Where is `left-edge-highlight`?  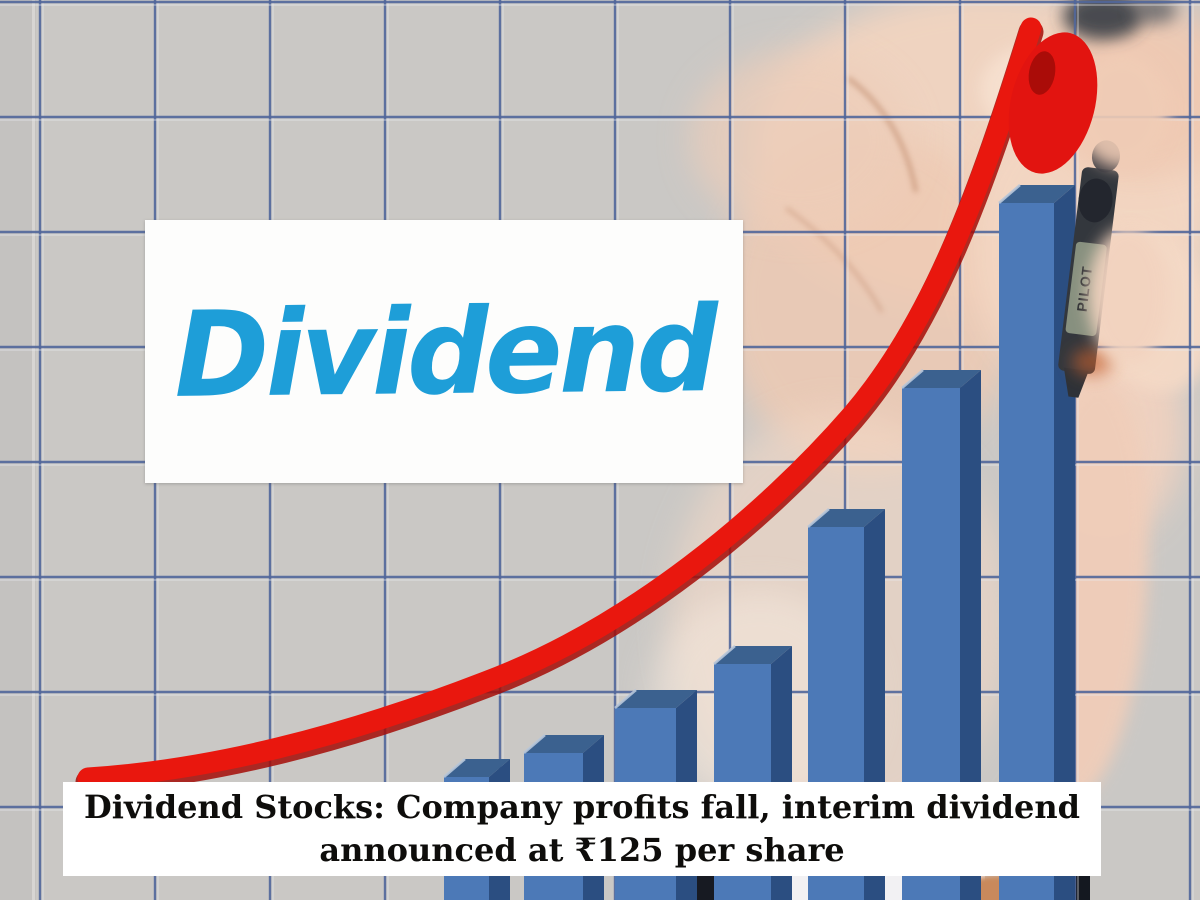
left-edge-highlight is located at coordinates (33, 450).